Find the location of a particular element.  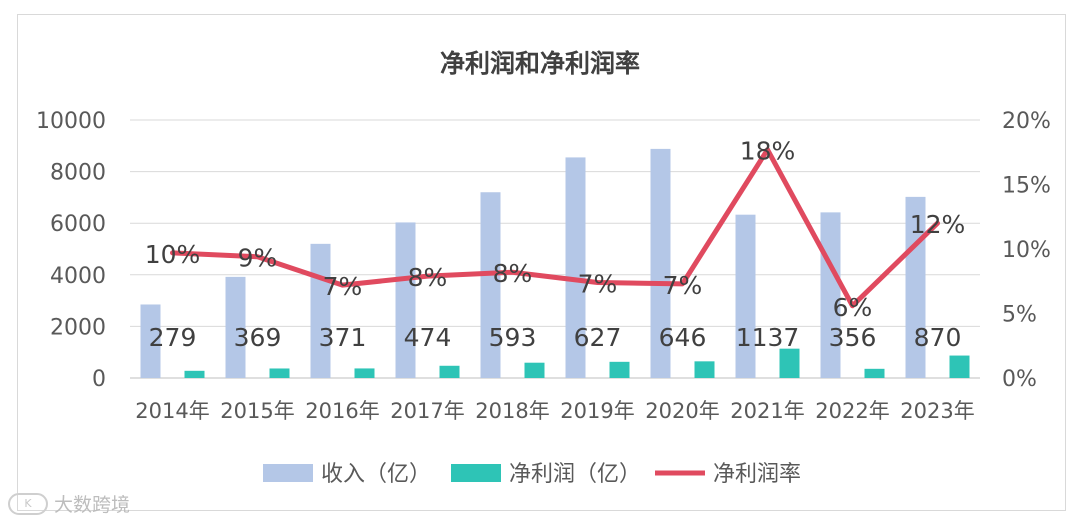

chart-title: 净利润和净利润率 is located at coordinates (540, 63).